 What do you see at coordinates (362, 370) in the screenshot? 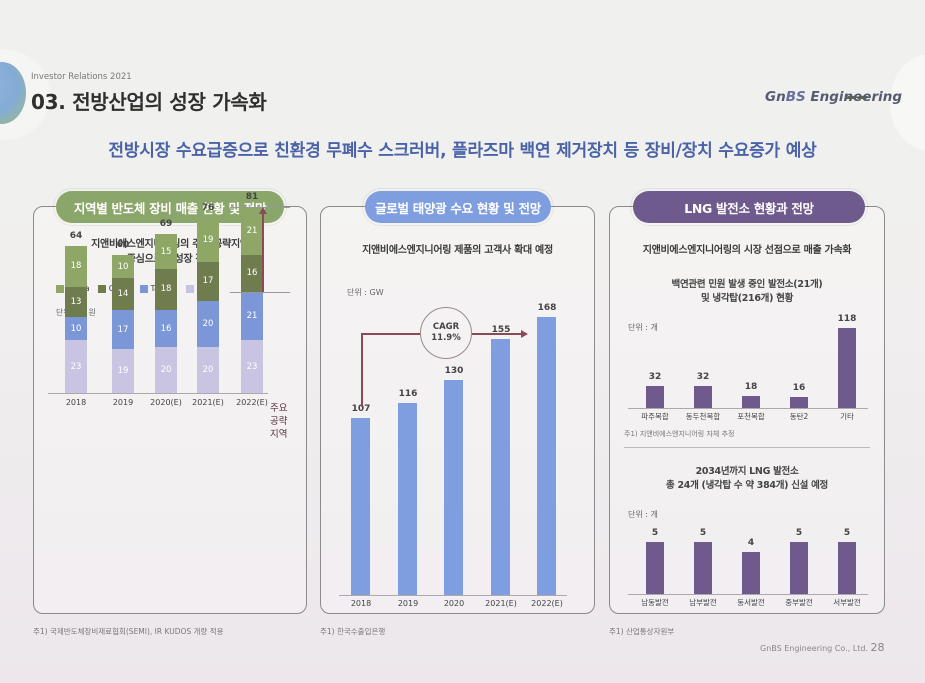
I see `cagr-line-vertical` at bounding box center [362, 370].